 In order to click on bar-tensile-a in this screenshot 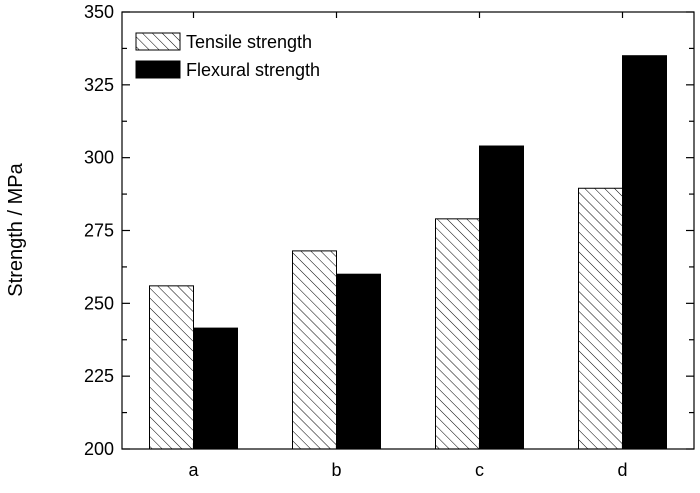, I will do `click(171, 367)`.